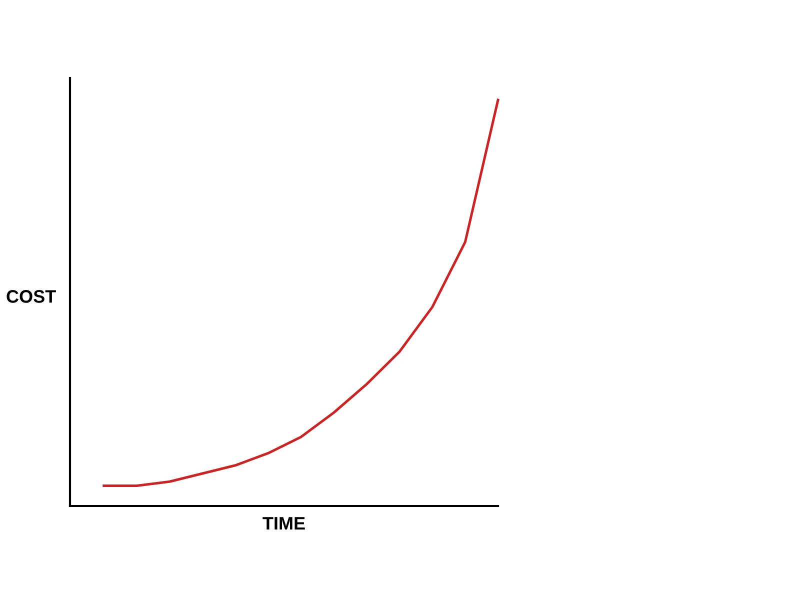  I want to click on x-axis-title: TIME, so click(283, 523).